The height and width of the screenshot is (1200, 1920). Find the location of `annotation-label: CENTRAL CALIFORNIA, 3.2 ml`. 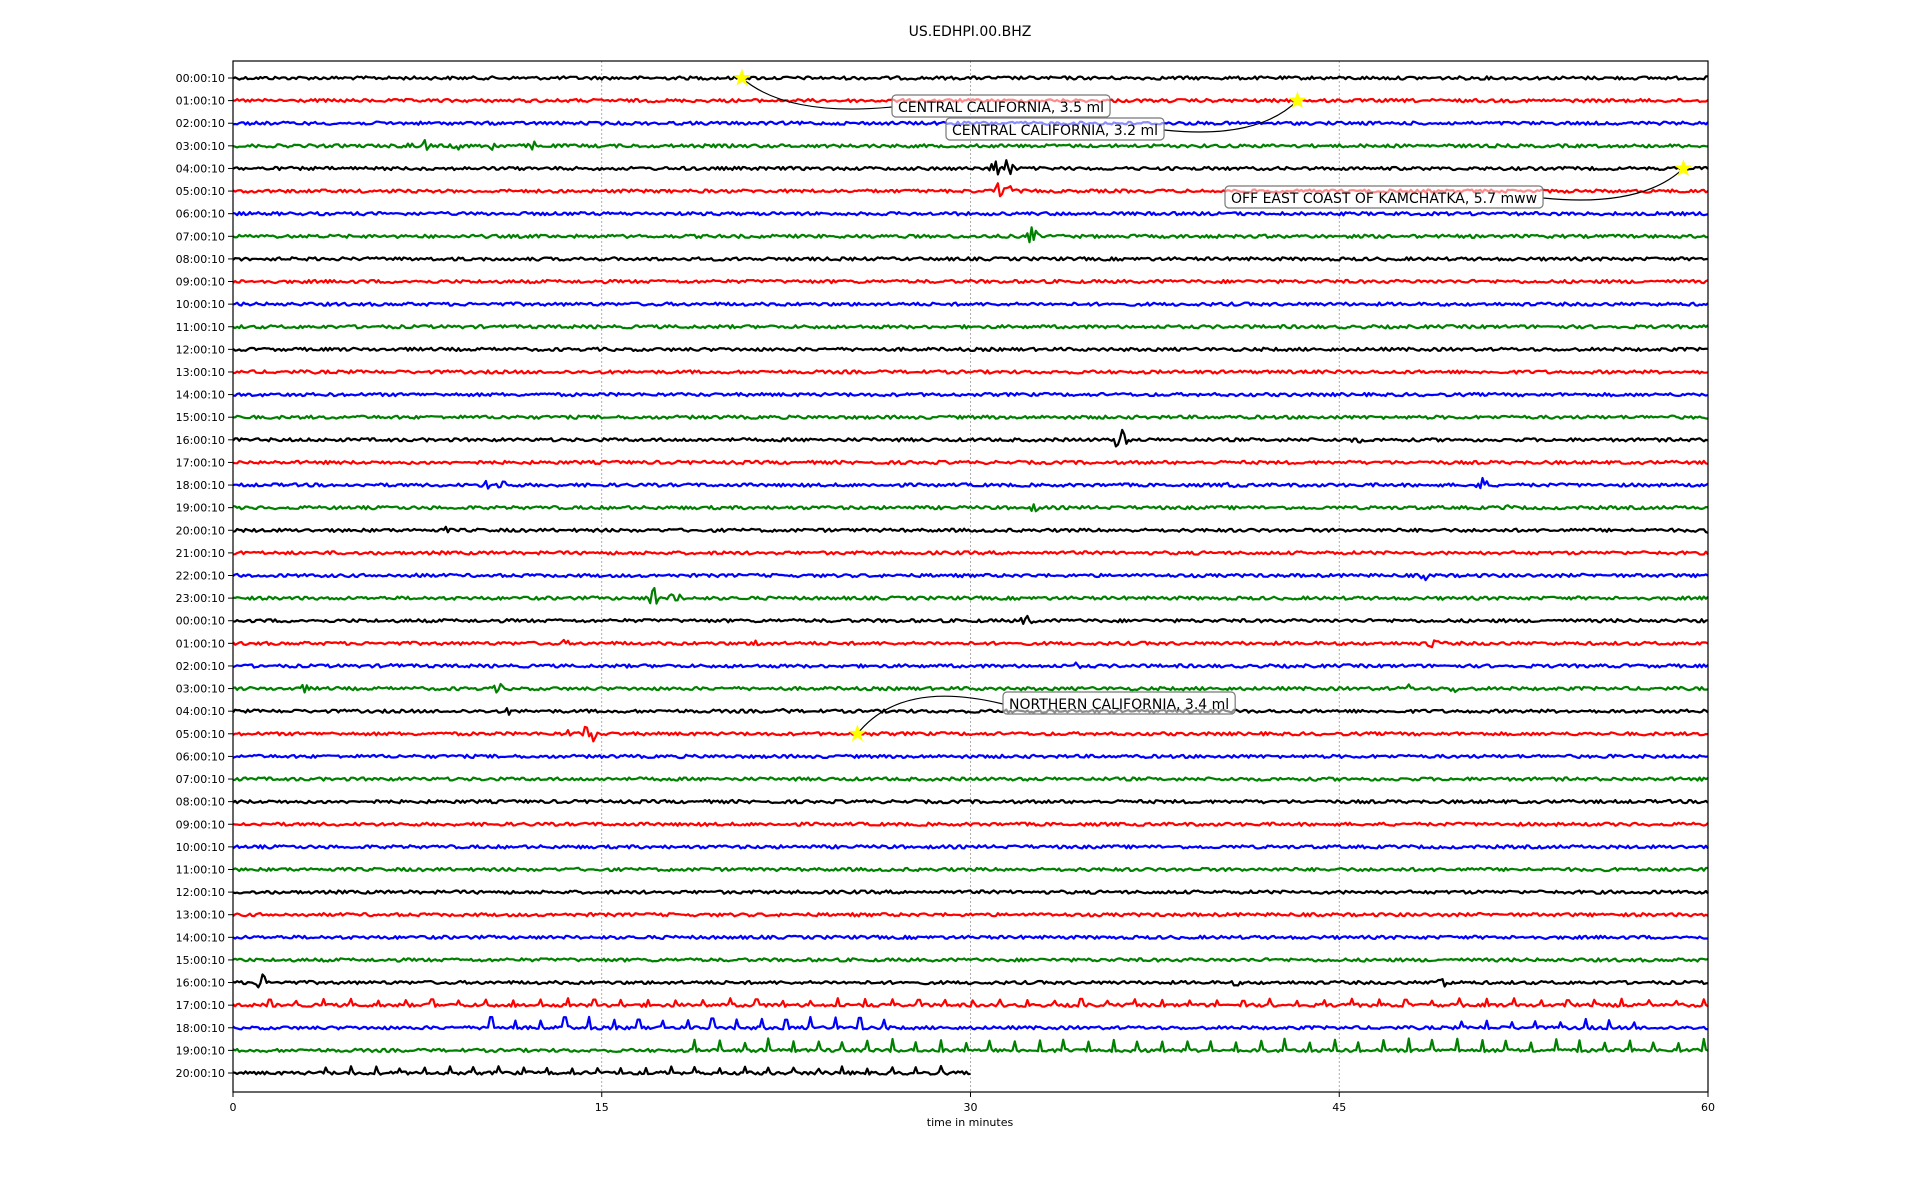

annotation-label: CENTRAL CALIFORNIA, 3.2 ml is located at coordinates (1055, 131).